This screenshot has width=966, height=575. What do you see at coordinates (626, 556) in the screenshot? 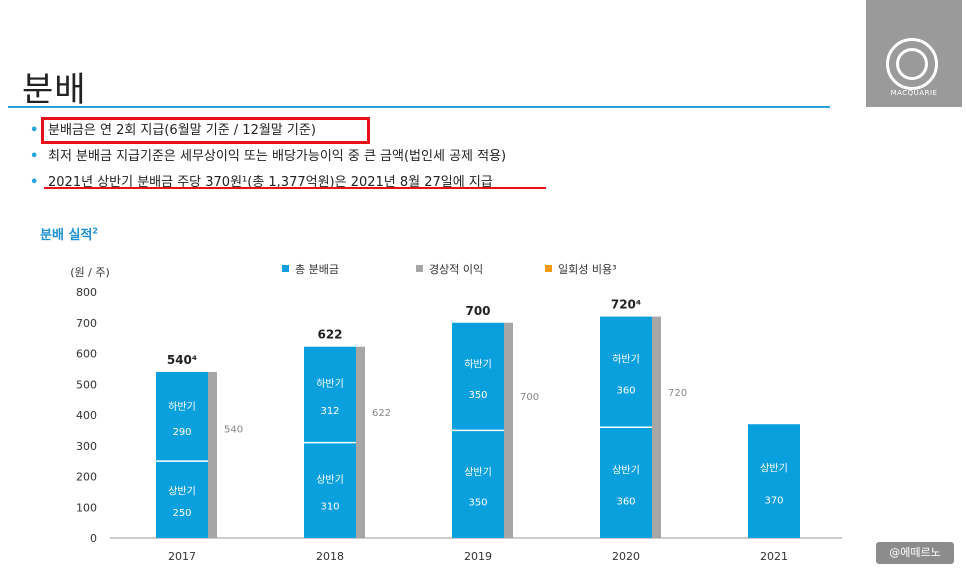
I see `x-tick-label: 2020` at bounding box center [626, 556].